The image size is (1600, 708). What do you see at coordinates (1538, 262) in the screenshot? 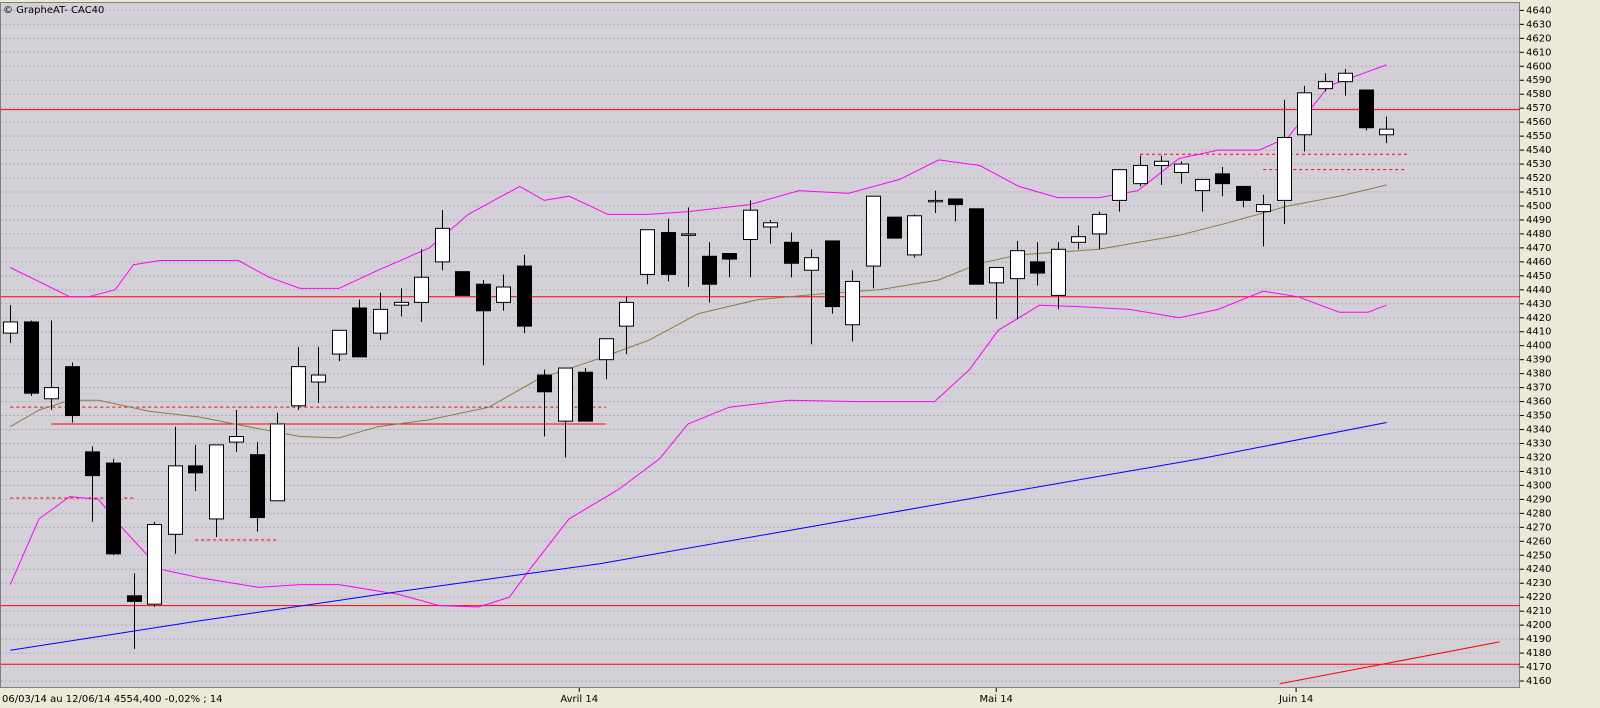
I see `y-tick-label: 4460` at bounding box center [1538, 262].